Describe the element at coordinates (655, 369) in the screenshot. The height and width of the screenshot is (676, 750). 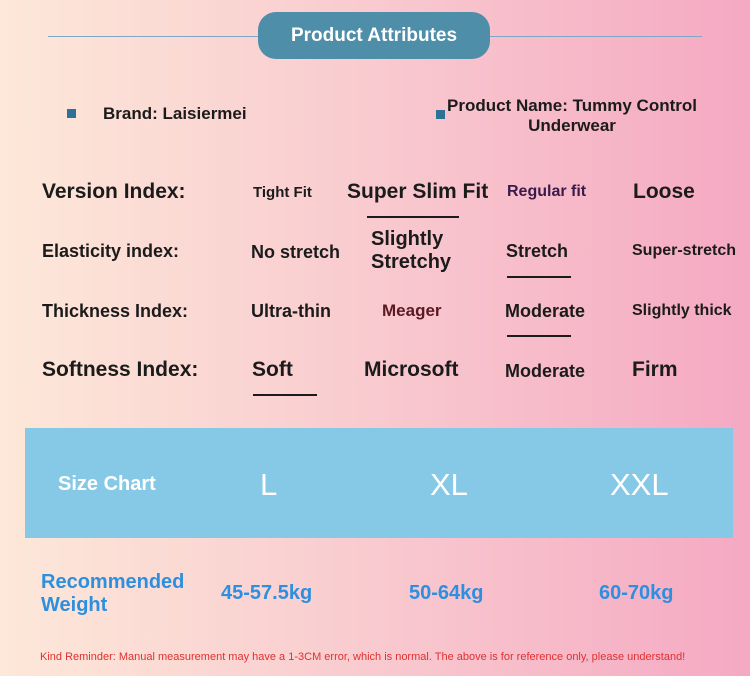
I see `softness-option-firm: Firm` at that location.